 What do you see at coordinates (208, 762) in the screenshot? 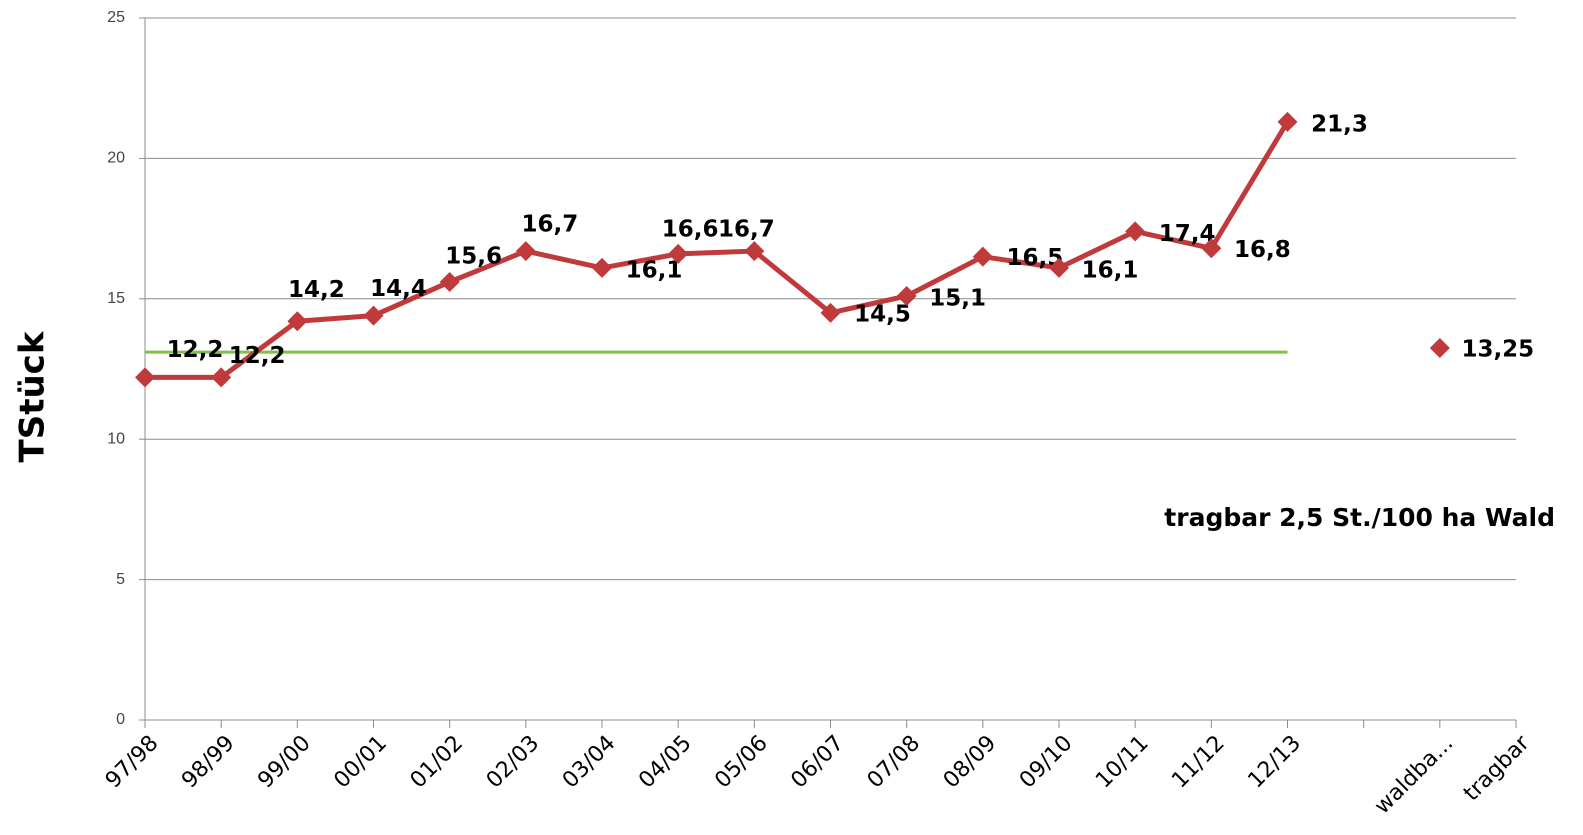
I see `x-tick-label: 98/99` at bounding box center [208, 762].